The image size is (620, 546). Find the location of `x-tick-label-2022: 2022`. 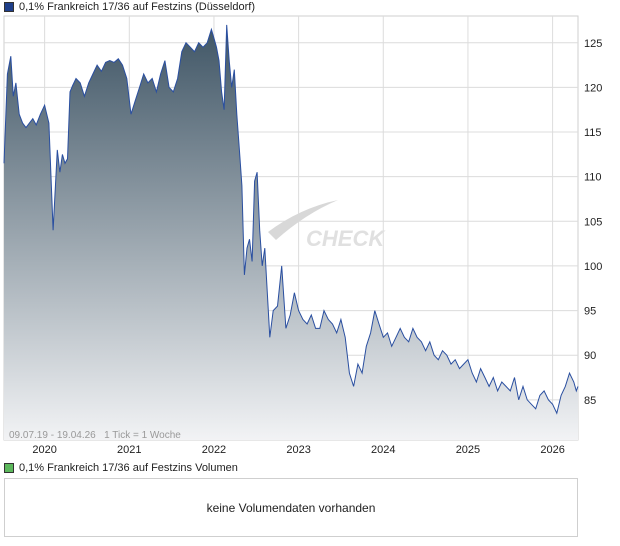

x-tick-label-2022: 2022 is located at coordinates (214, 450).